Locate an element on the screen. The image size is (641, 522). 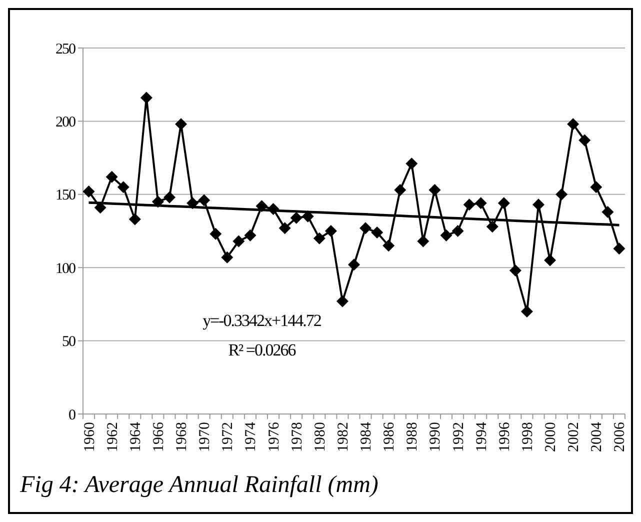
x-tick-label: 1984 is located at coordinates (366, 437).